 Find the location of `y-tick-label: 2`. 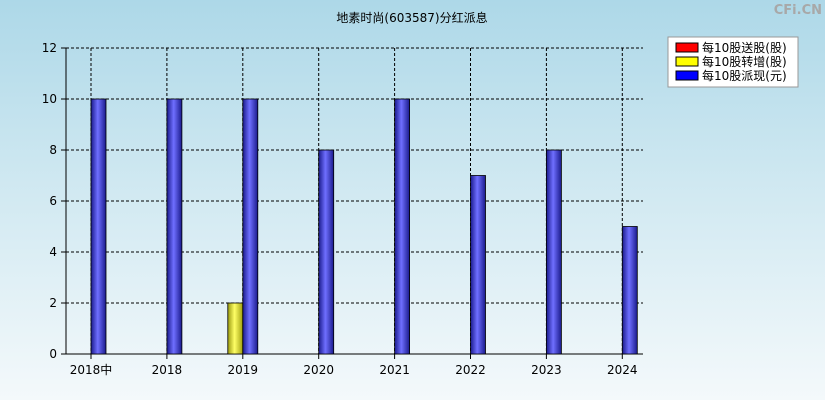

y-tick-label: 2 is located at coordinates (53, 303).